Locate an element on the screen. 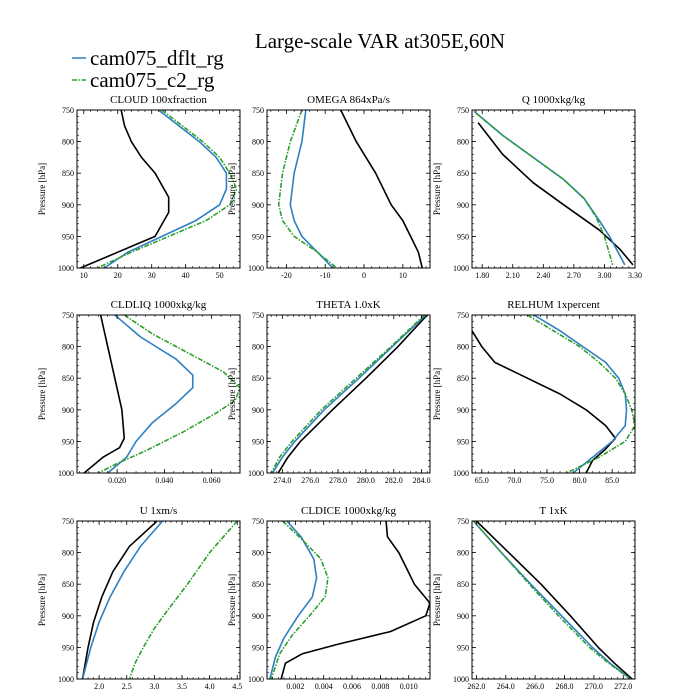 The width and height of the screenshot is (700, 700). x-tick-label: 284.0 is located at coordinates (422, 480).